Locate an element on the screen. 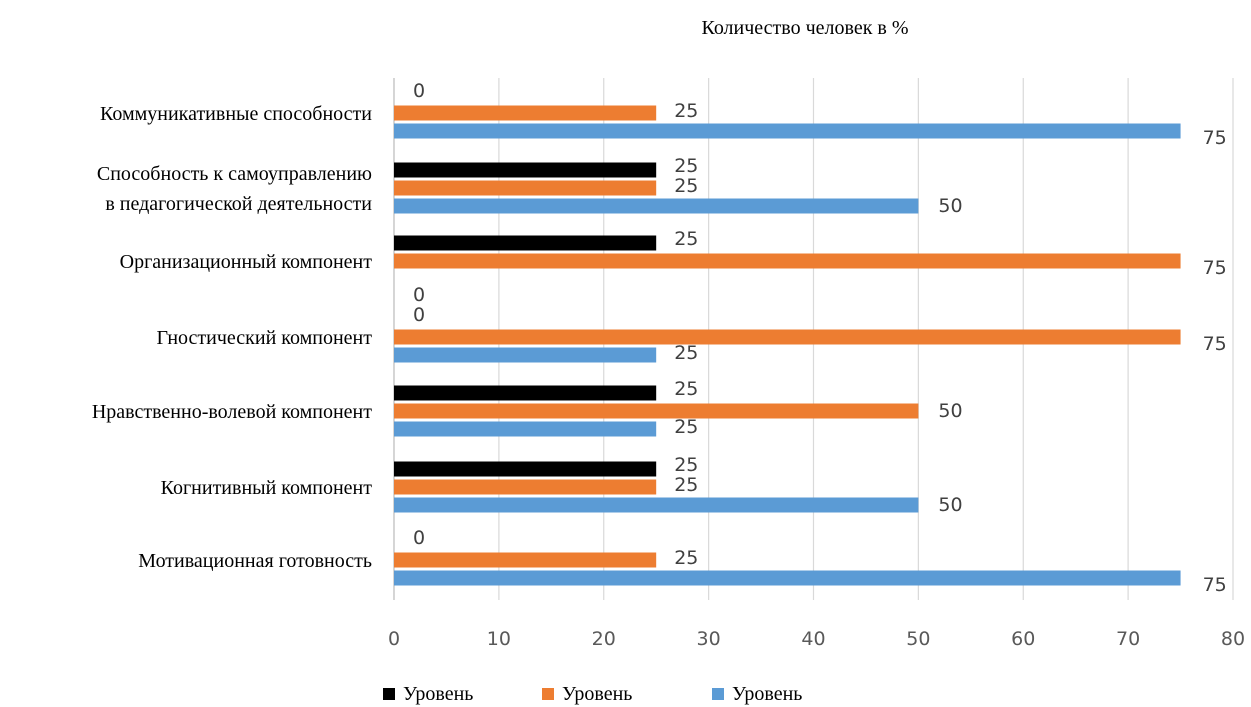  x-tick-label: 70 is located at coordinates (1128, 639).